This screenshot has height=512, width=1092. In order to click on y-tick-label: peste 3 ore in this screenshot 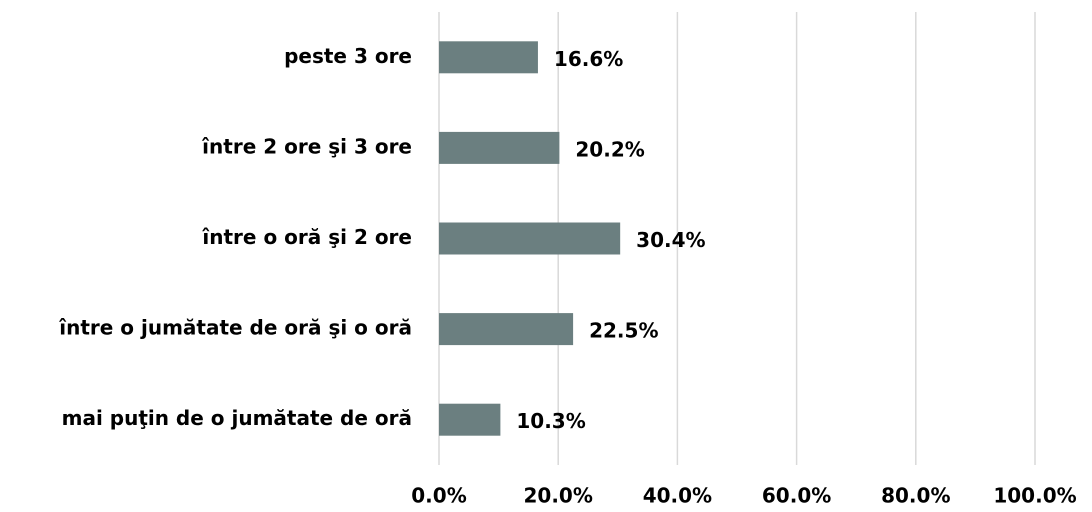, I will do `click(348, 56)`.